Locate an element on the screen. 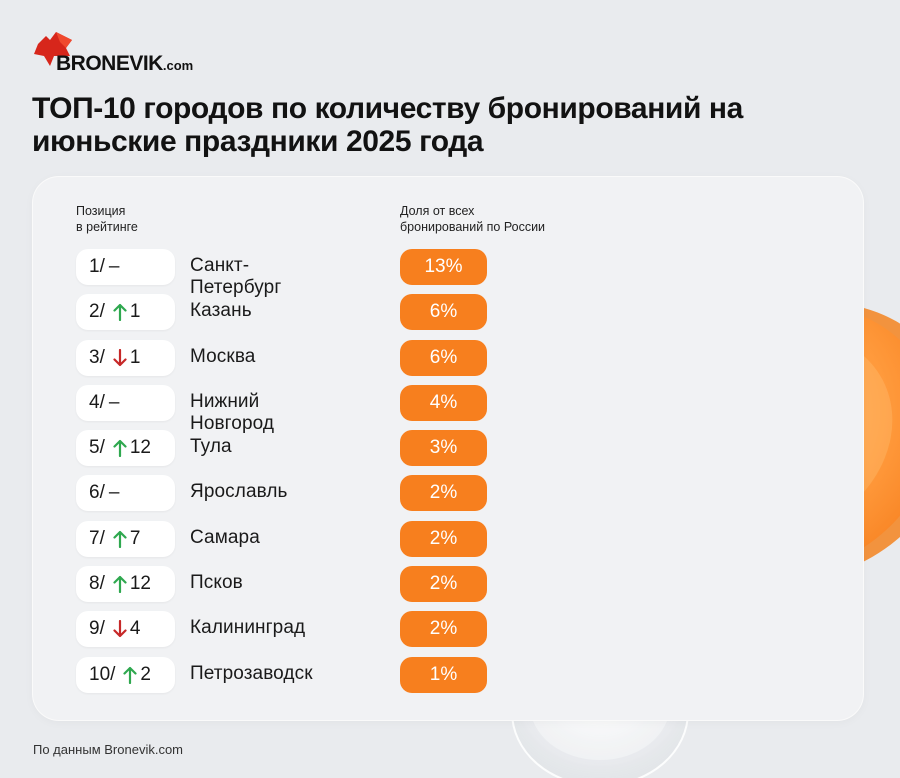  position-pill: 3/1 is located at coordinates (125, 357).